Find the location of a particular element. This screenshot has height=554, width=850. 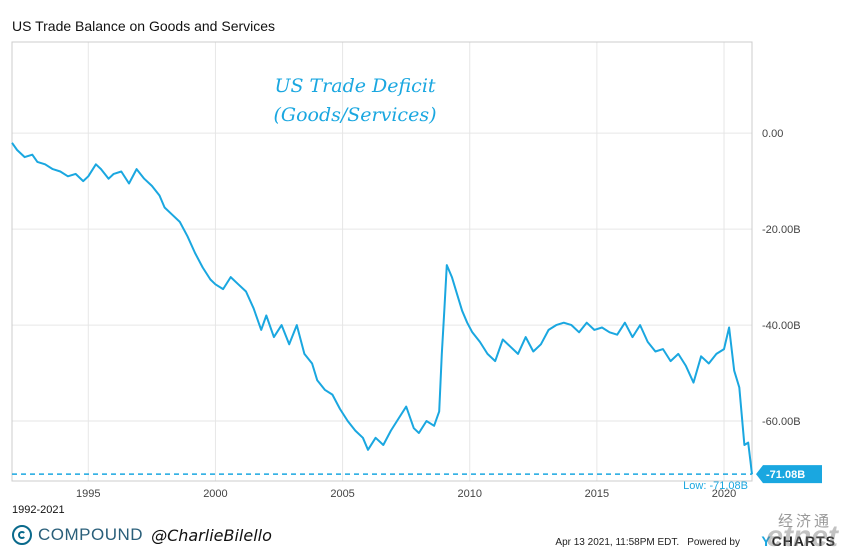

footer-info: Apr 13 2021, 11:58PM EDT. Powered by is located at coordinates (647, 542).